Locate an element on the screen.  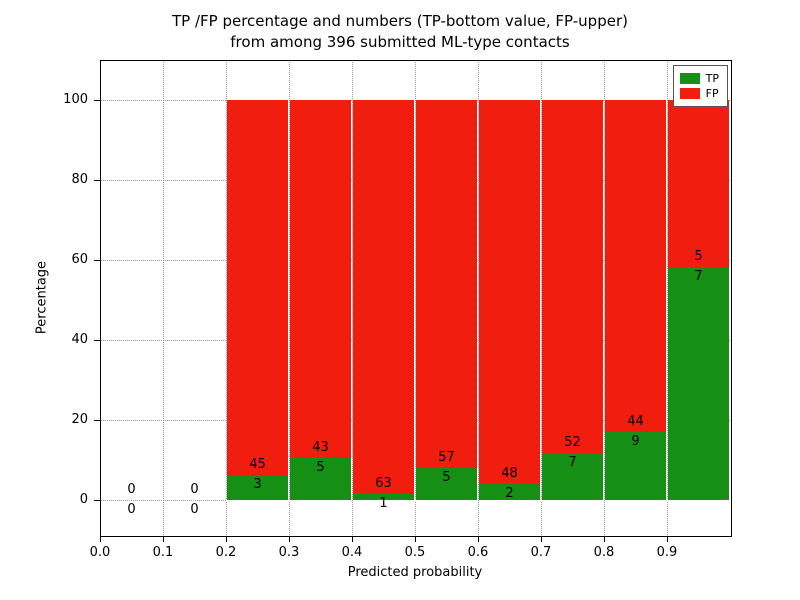
x-tick-label: 0.1 is located at coordinates (163, 552).